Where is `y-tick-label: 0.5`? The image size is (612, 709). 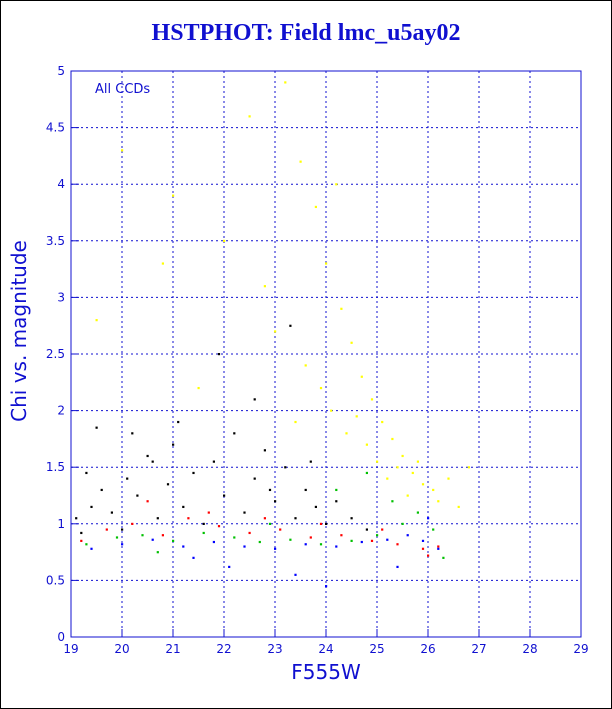
y-tick-label: 0.5 is located at coordinates (55, 580).